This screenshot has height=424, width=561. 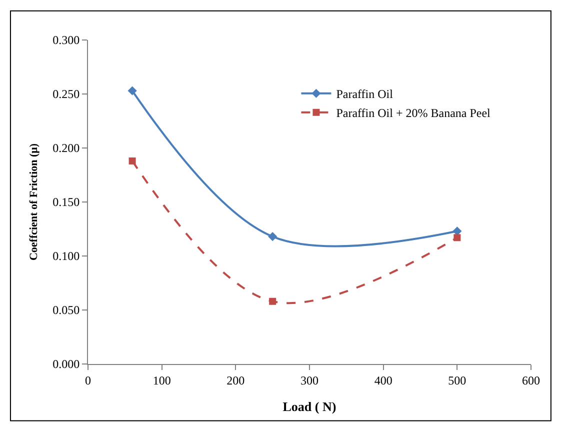 I want to click on y-tick-label: 0.150, so click(x=66, y=202).